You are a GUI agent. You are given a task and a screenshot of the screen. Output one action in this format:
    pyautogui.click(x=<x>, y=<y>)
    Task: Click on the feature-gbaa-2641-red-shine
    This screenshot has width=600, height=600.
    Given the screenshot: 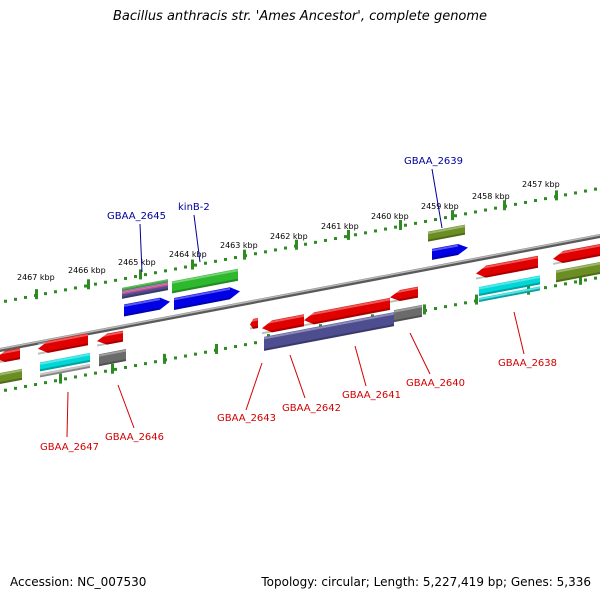 What is the action you would take?
    pyautogui.click(x=347, y=307)
    